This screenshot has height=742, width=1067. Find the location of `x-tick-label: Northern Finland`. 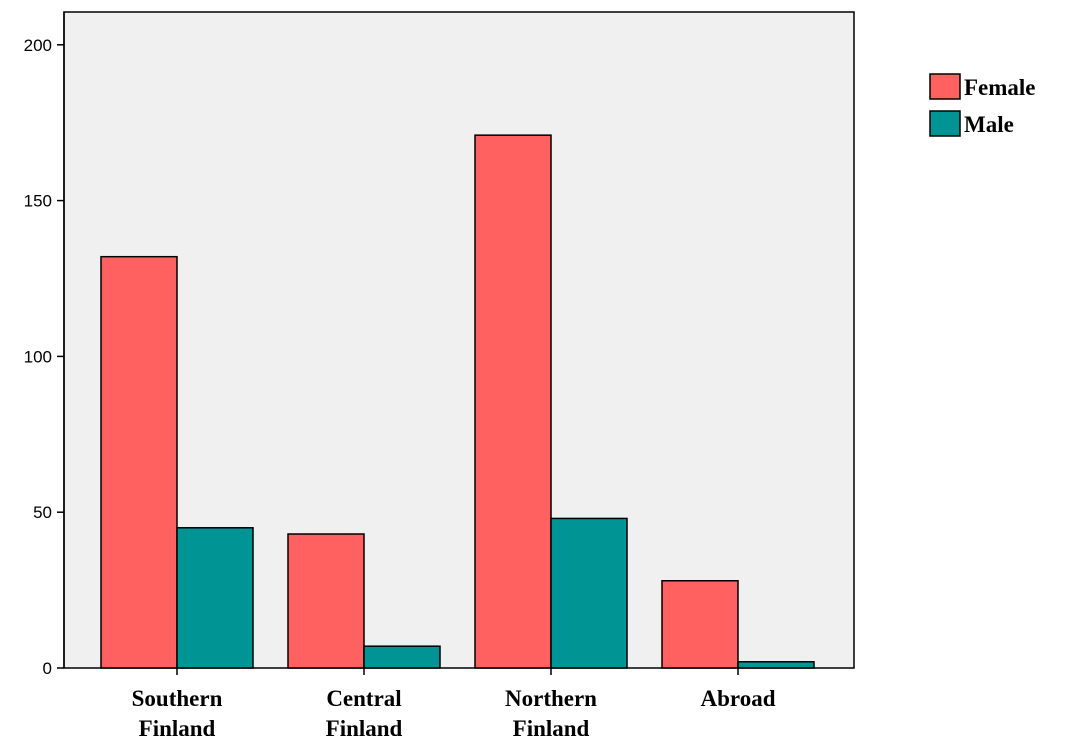

x-tick-label: Northern Finland is located at coordinates (551, 713).